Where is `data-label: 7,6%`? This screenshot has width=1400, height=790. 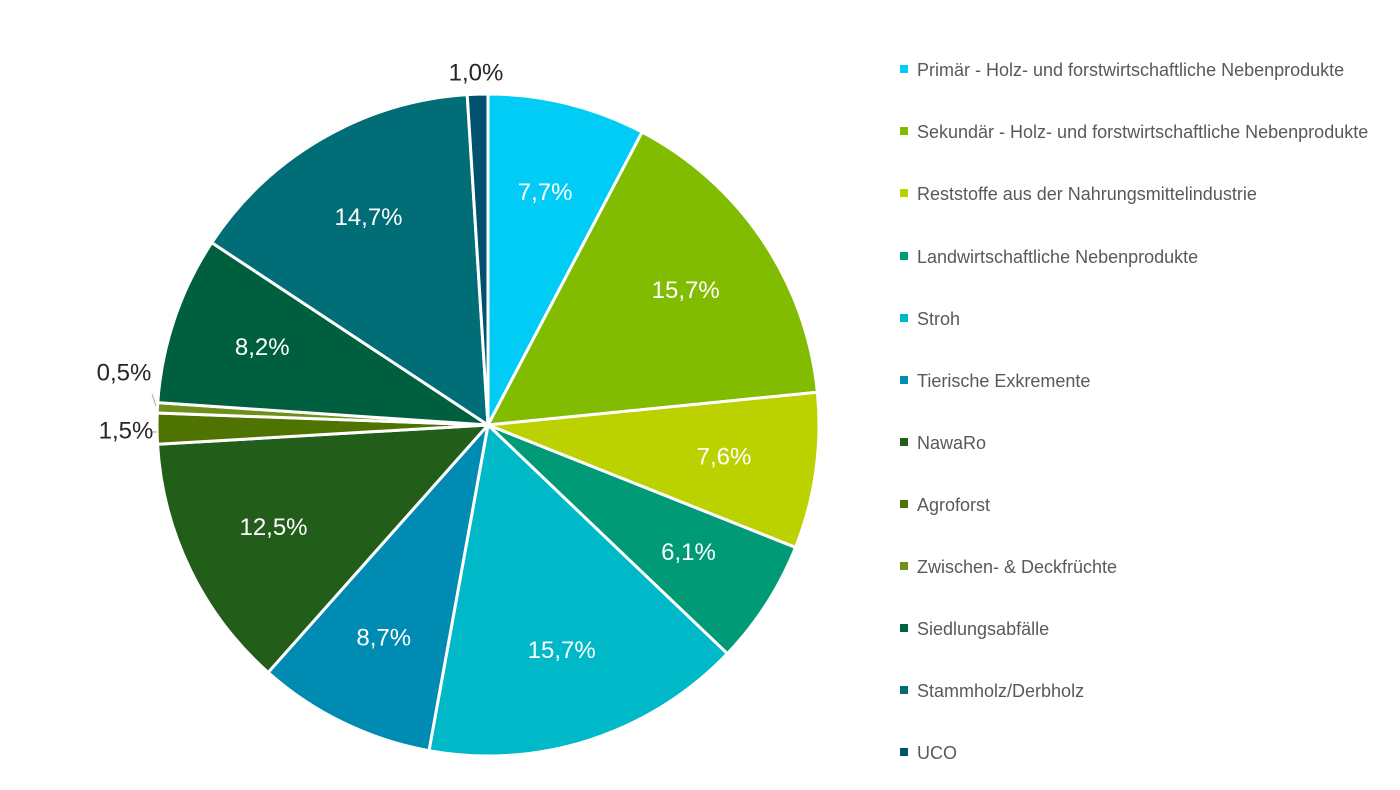 data-label: 7,6% is located at coordinates (724, 457).